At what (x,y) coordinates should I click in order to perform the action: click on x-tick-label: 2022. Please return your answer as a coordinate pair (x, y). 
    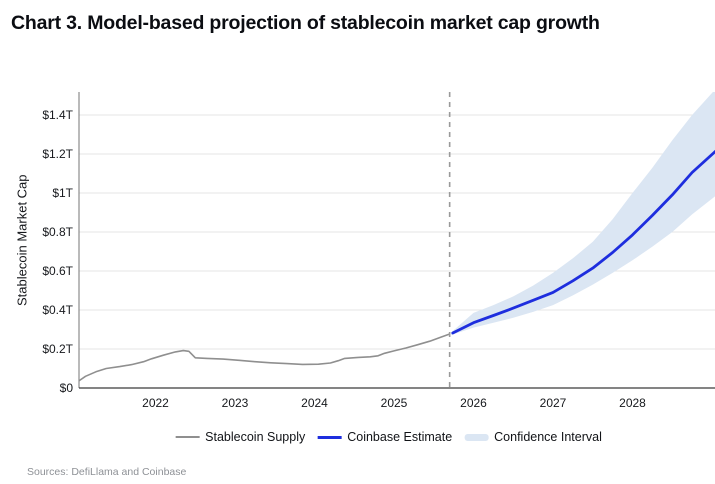
    Looking at the image, I should click on (155, 403).